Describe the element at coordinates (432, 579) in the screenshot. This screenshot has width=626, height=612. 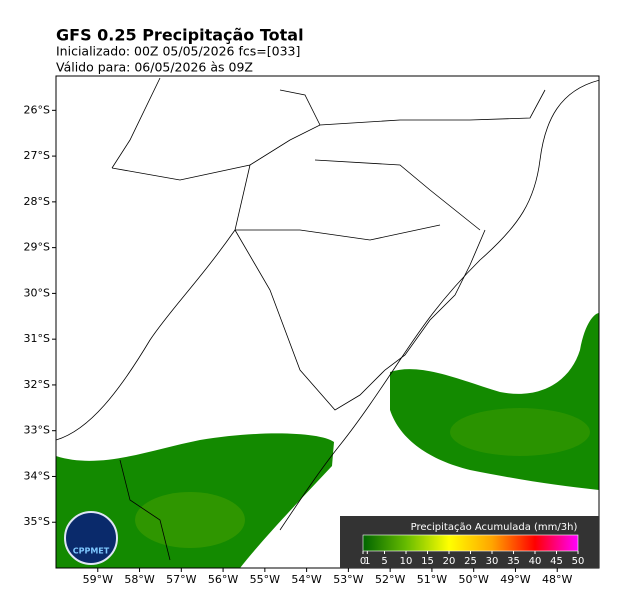
I see `x-tick-label: 51°W` at that location.